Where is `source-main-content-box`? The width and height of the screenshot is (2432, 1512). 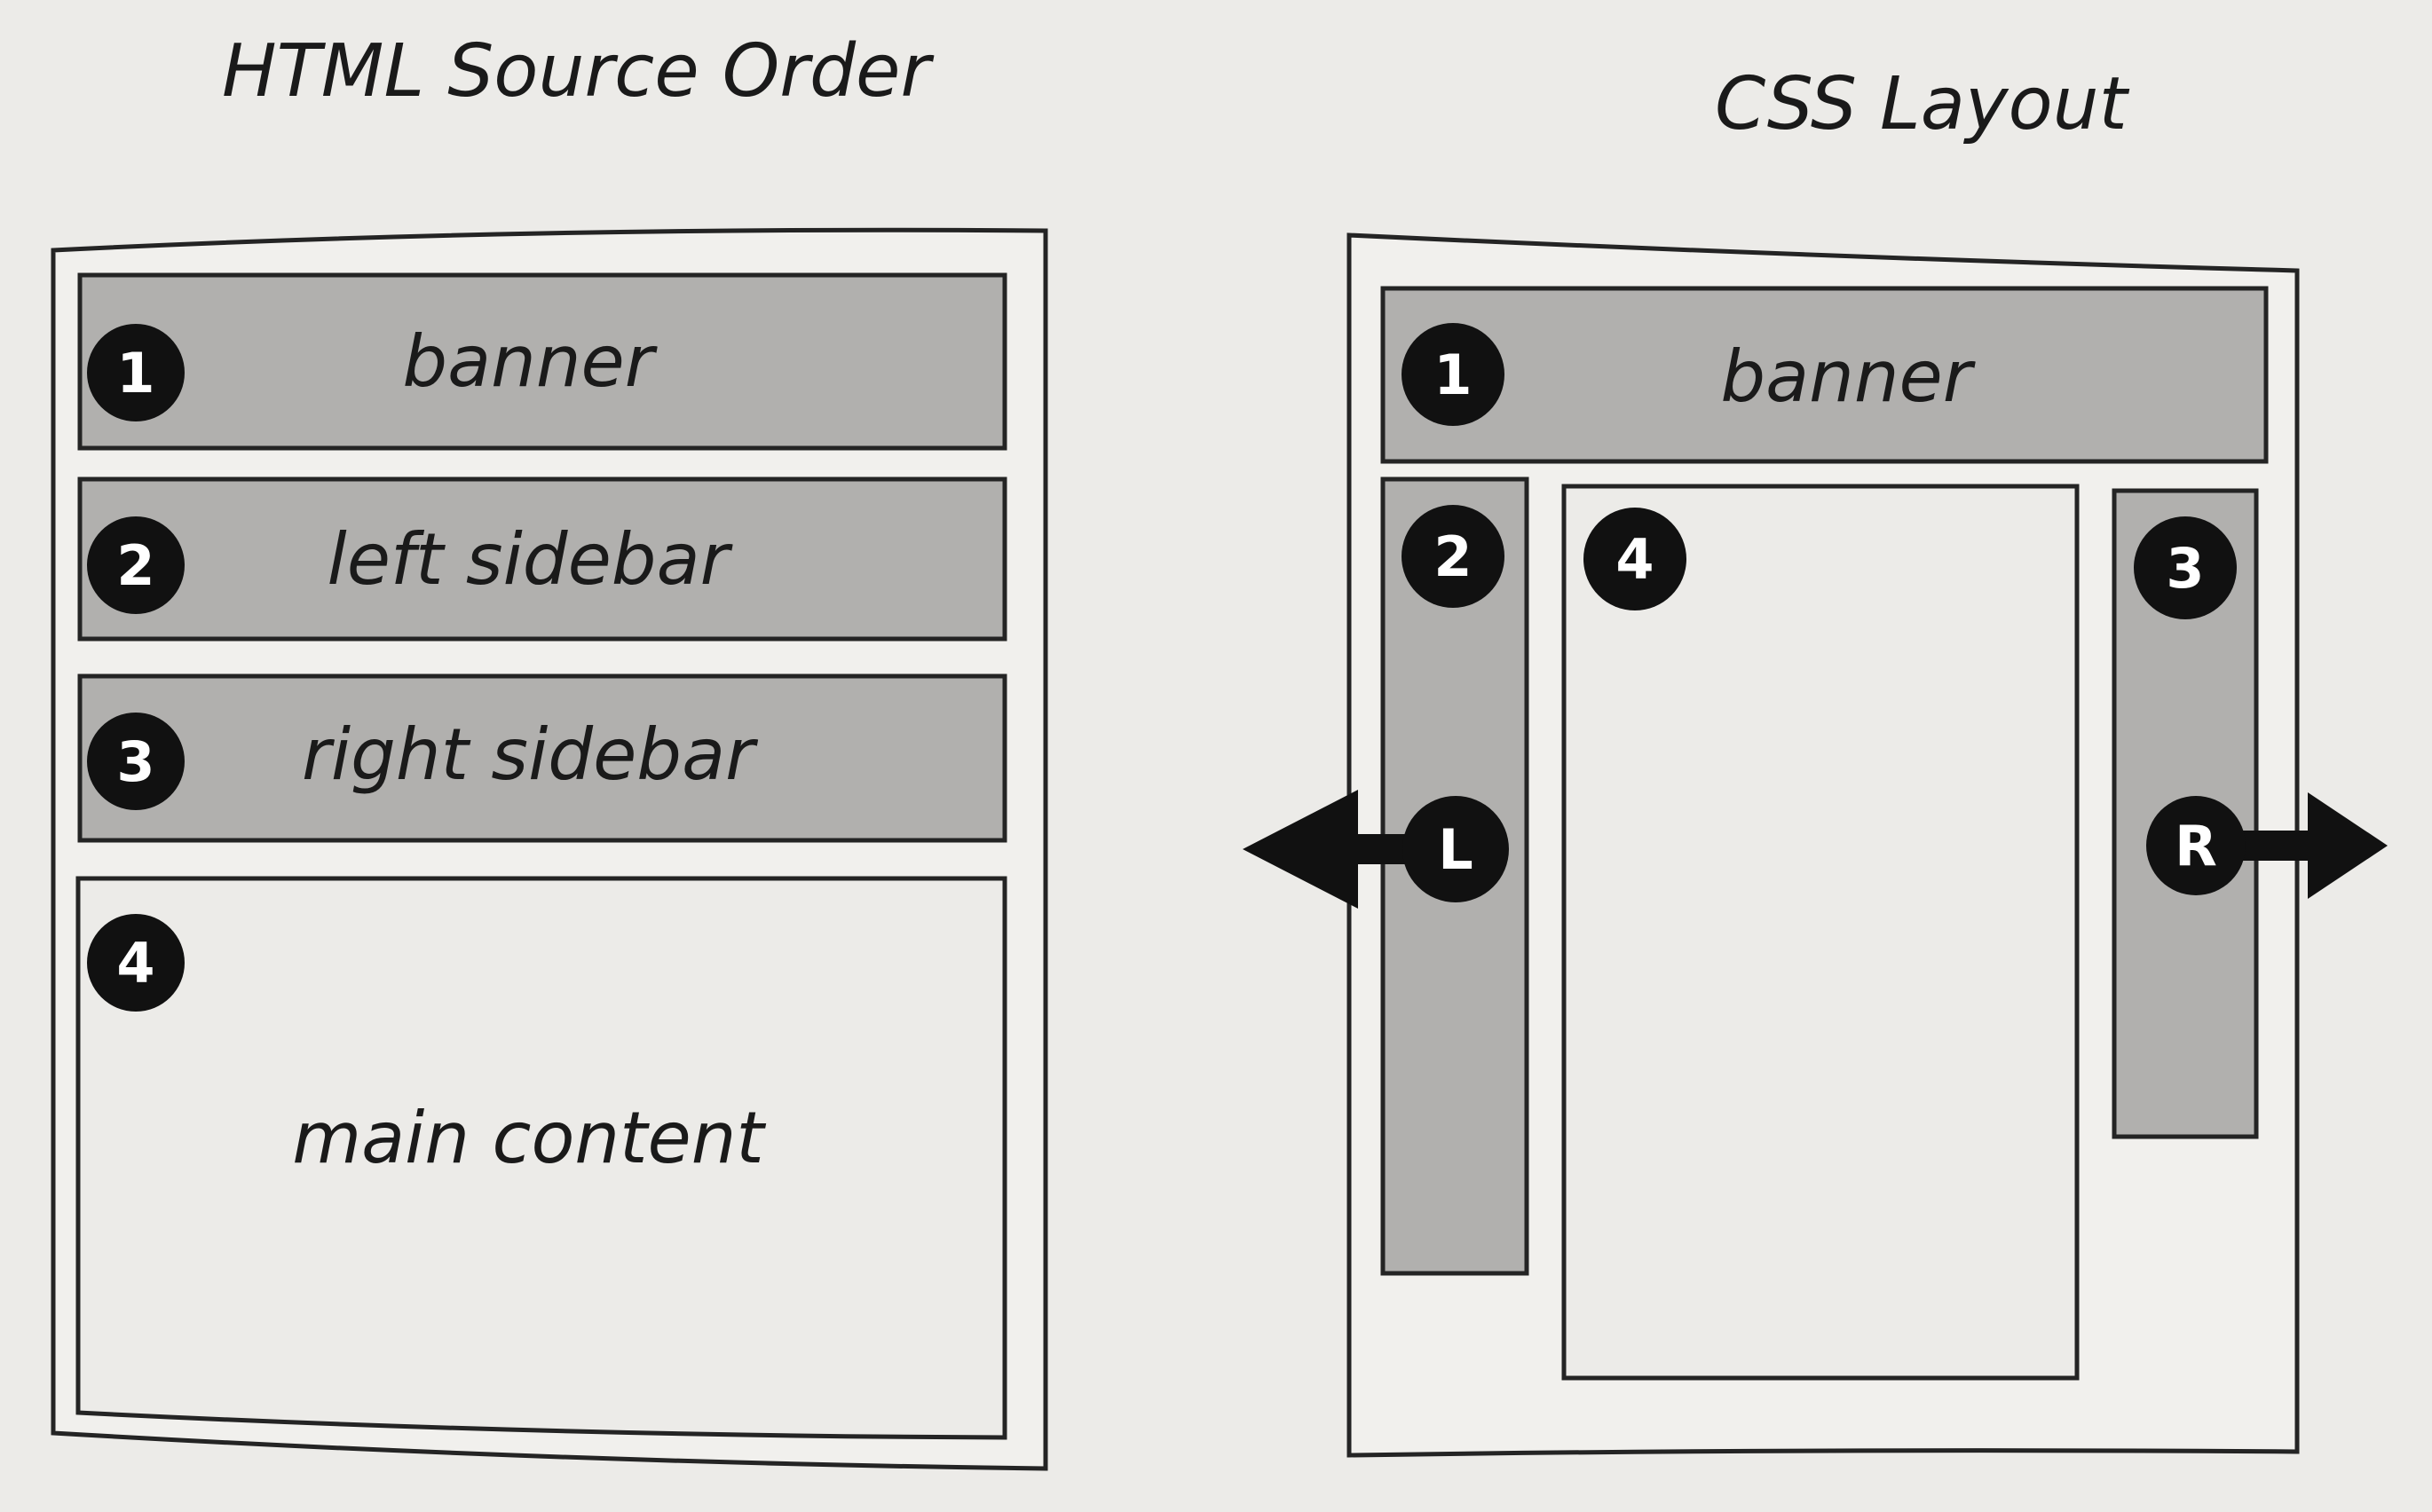
source-main-content-box is located at coordinates (541, 1158).